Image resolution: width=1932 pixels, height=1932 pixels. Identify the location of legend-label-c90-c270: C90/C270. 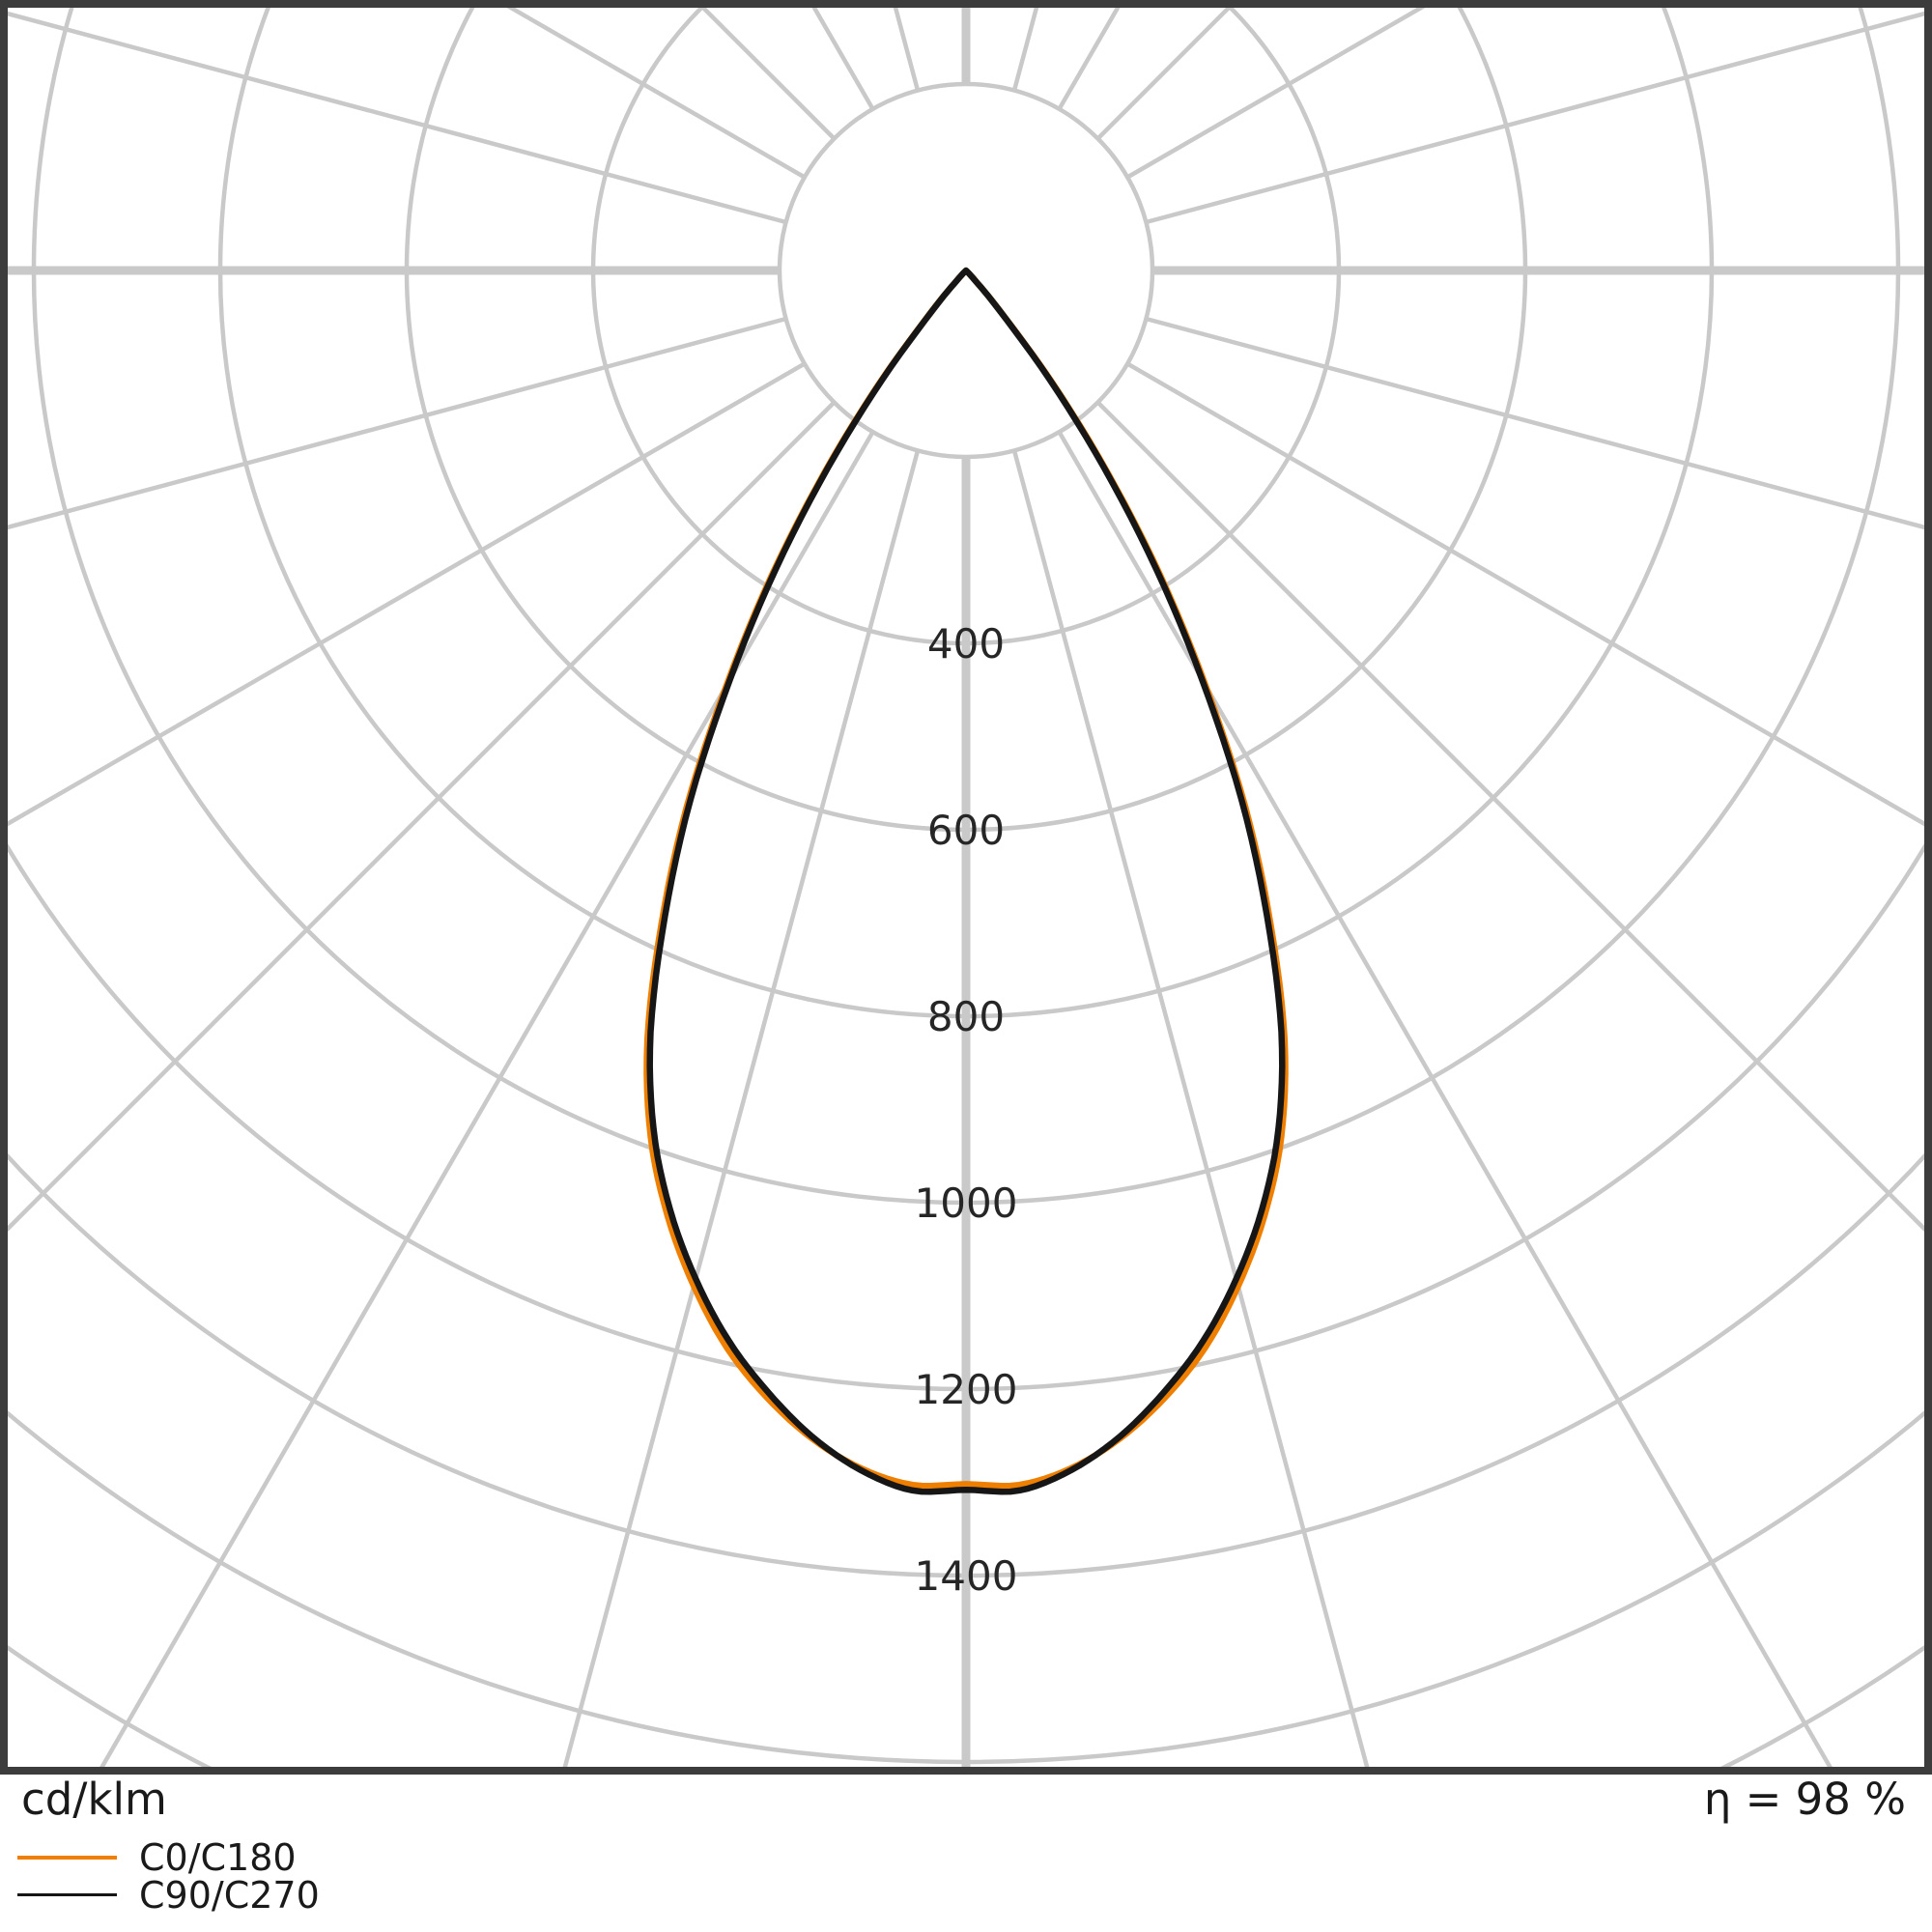
(229, 1895).